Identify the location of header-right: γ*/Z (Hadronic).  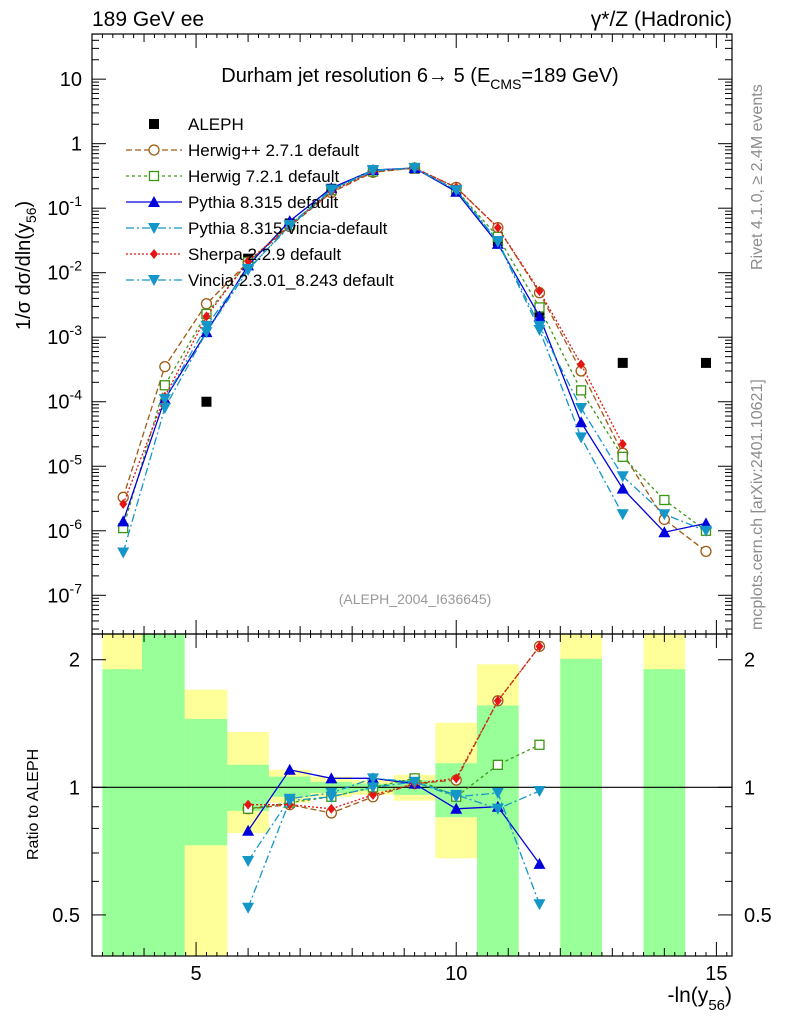
(661, 19).